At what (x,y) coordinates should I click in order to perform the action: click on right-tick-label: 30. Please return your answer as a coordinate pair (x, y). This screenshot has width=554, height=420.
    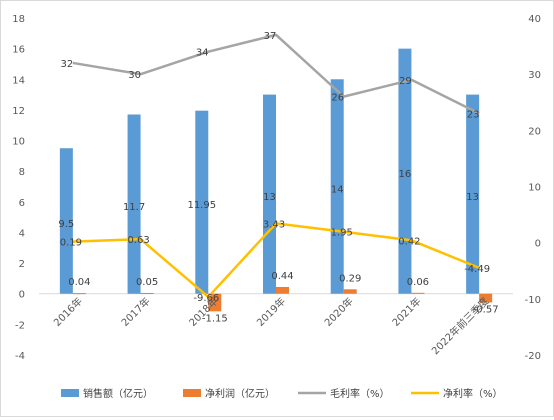
    Looking at the image, I should click on (534, 75).